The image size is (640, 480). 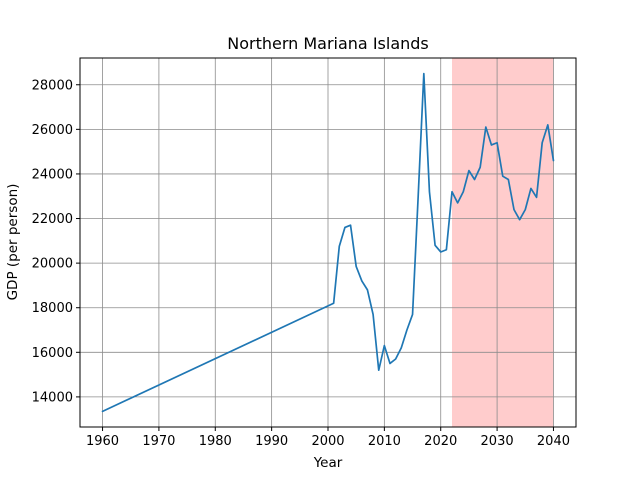 I want to click on y-tick-label: 16000, so click(x=52, y=353).